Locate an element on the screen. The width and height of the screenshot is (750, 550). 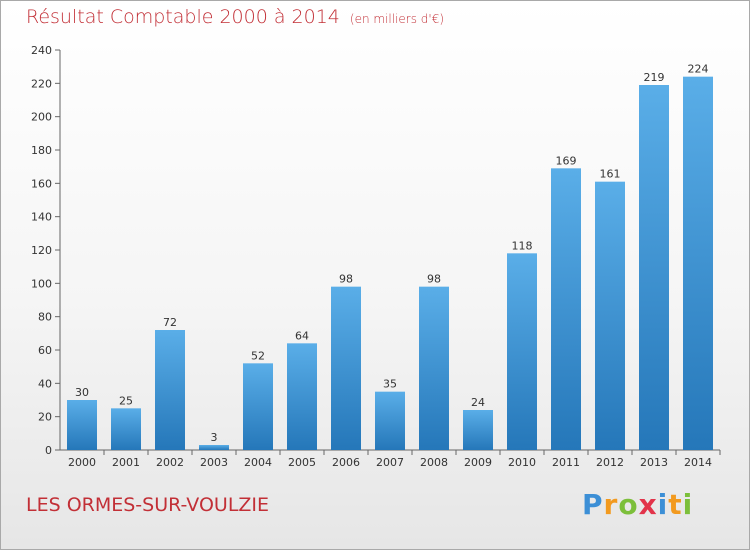
data-label-2011: 169 is located at coordinates (566, 160).